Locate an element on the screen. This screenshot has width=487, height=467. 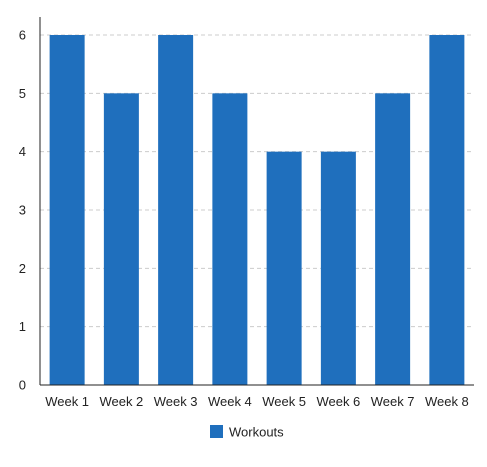
x-tick-label: Week 5 is located at coordinates (284, 401).